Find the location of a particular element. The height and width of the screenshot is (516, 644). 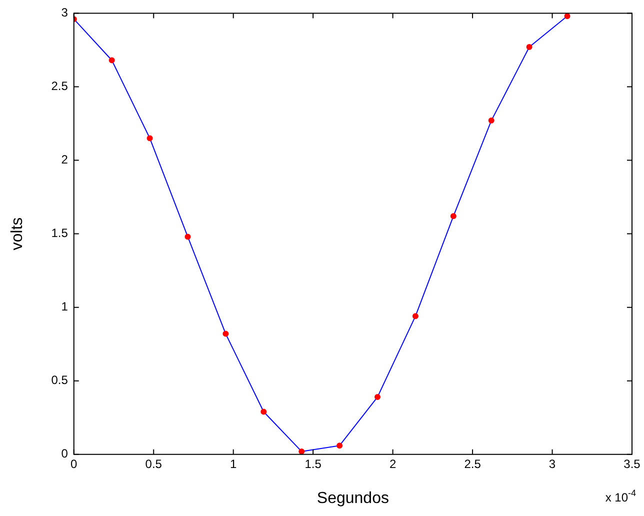

x-tick-label: 1.5 is located at coordinates (313, 463).